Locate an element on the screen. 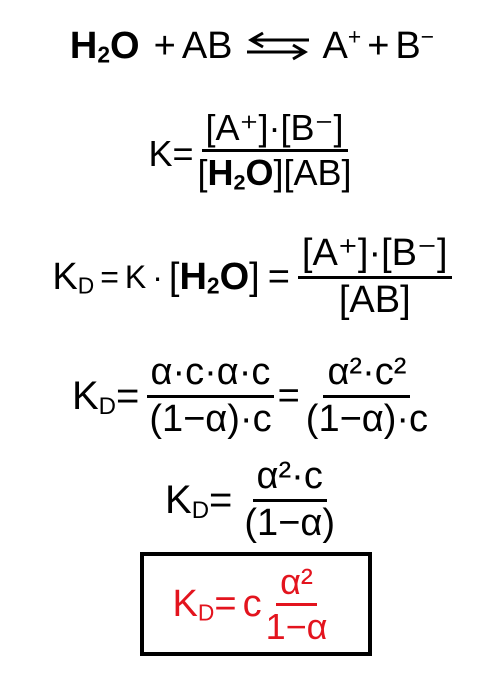 The width and height of the screenshot is (504, 679). anion-symbol: B is located at coordinates (408, 45).